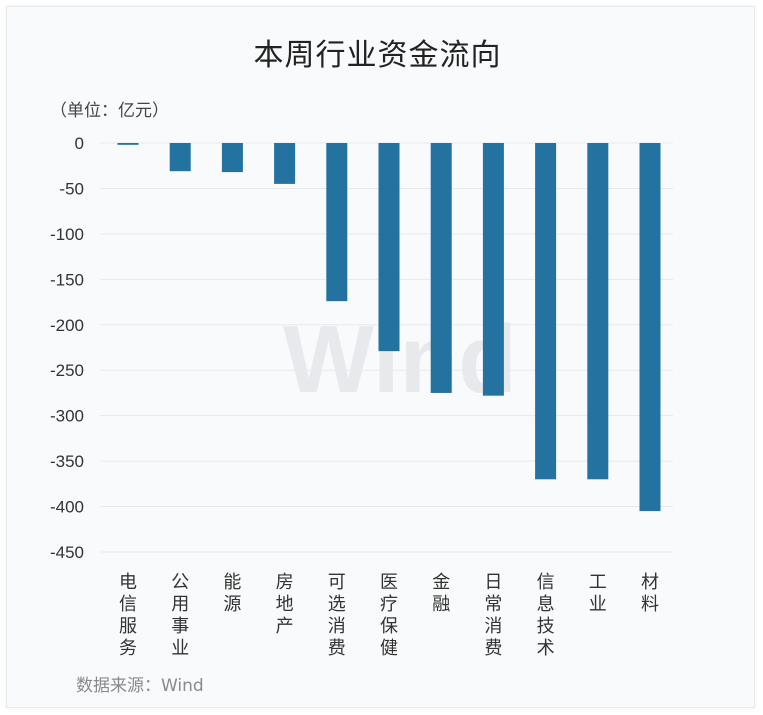 The width and height of the screenshot is (763, 715). I want to click on y-tick-label: -200, so click(67, 325).